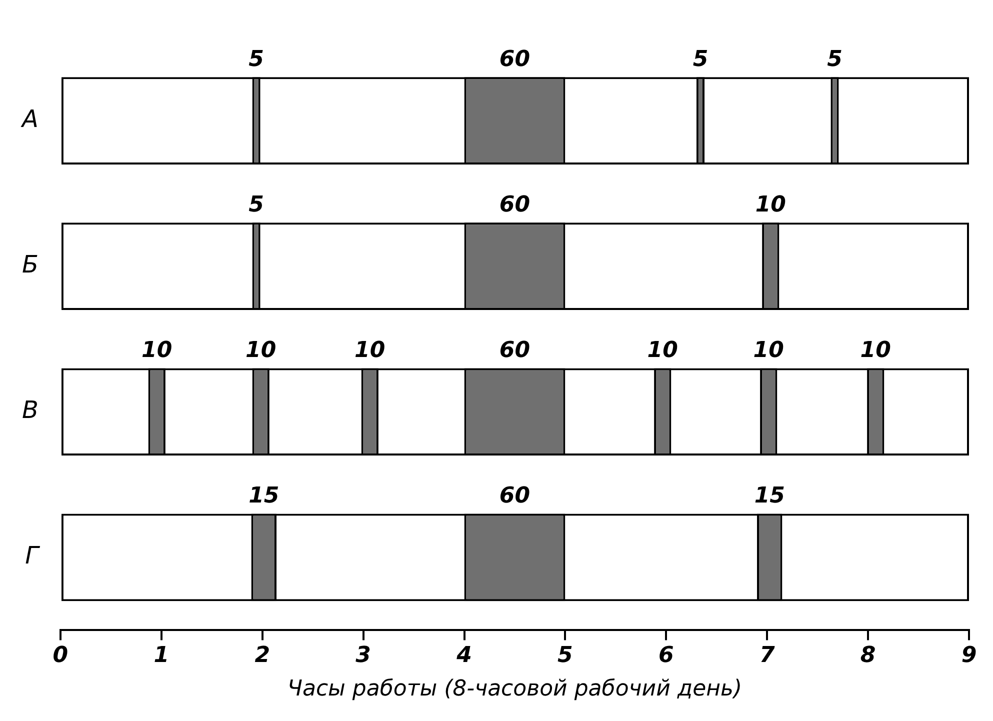 Image resolution: width=993 pixels, height=721 pixels. I want to click on x-axis-title: Часы работы (8-часовой рабочий день), so click(514, 689).